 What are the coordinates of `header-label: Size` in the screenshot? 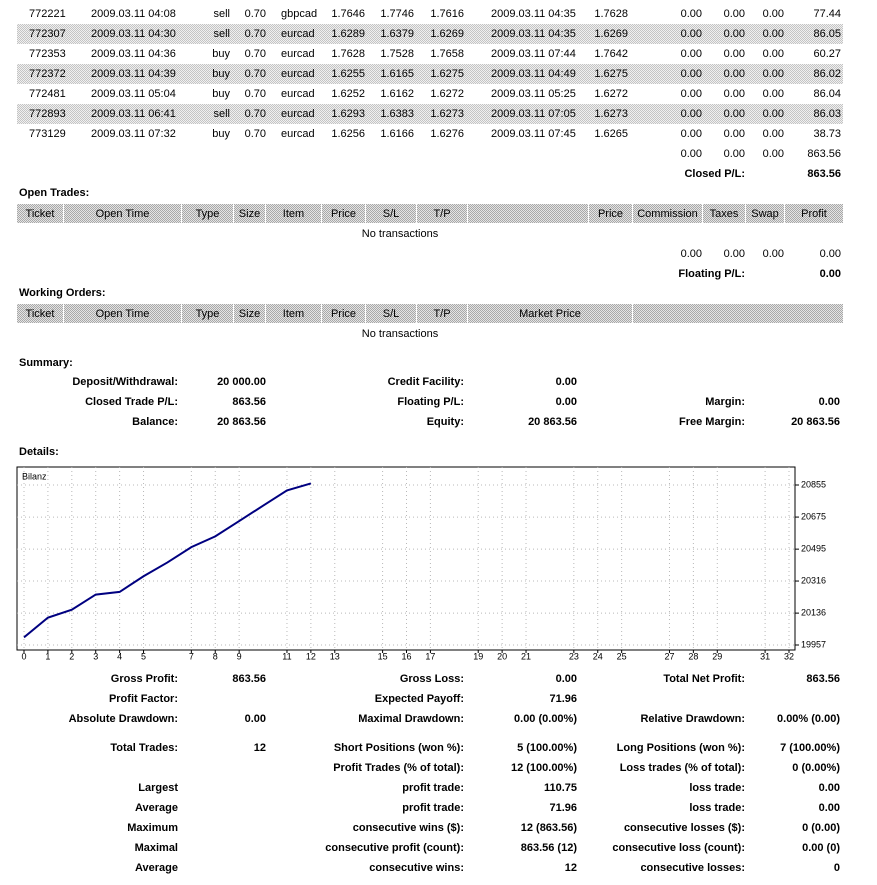 It's located at (249, 314).